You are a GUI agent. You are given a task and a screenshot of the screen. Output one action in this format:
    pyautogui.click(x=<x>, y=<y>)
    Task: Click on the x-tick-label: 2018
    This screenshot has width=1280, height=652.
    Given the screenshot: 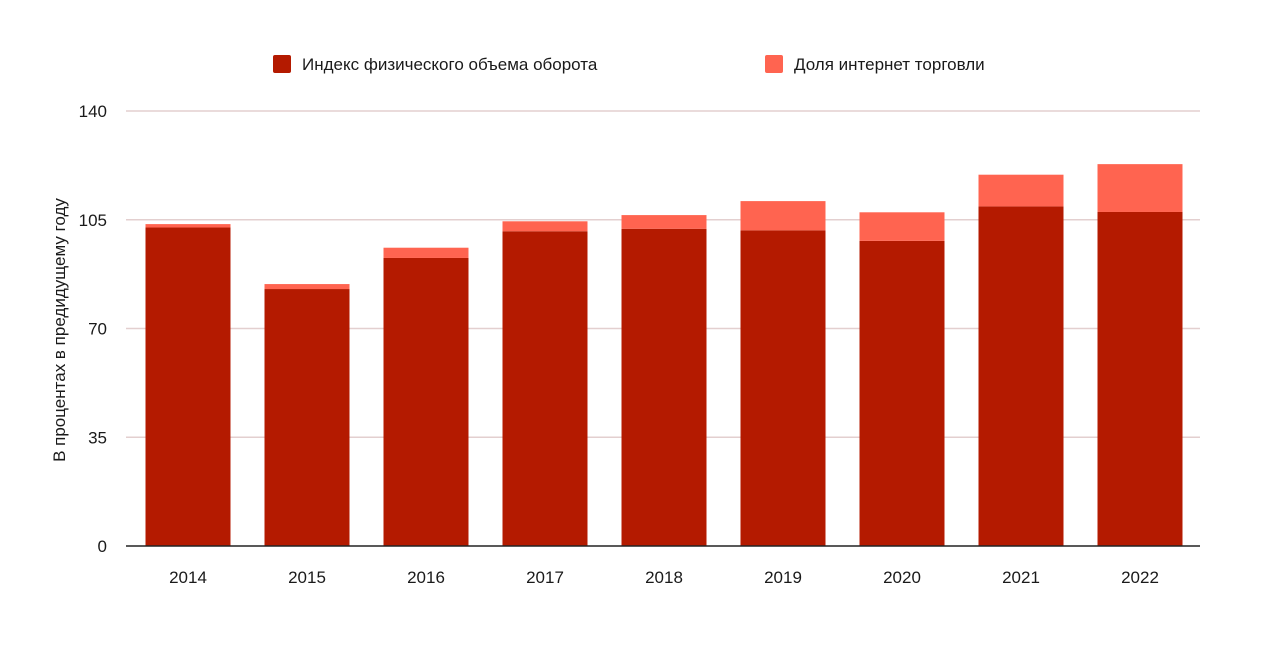 What is the action you would take?
    pyautogui.click(x=664, y=577)
    